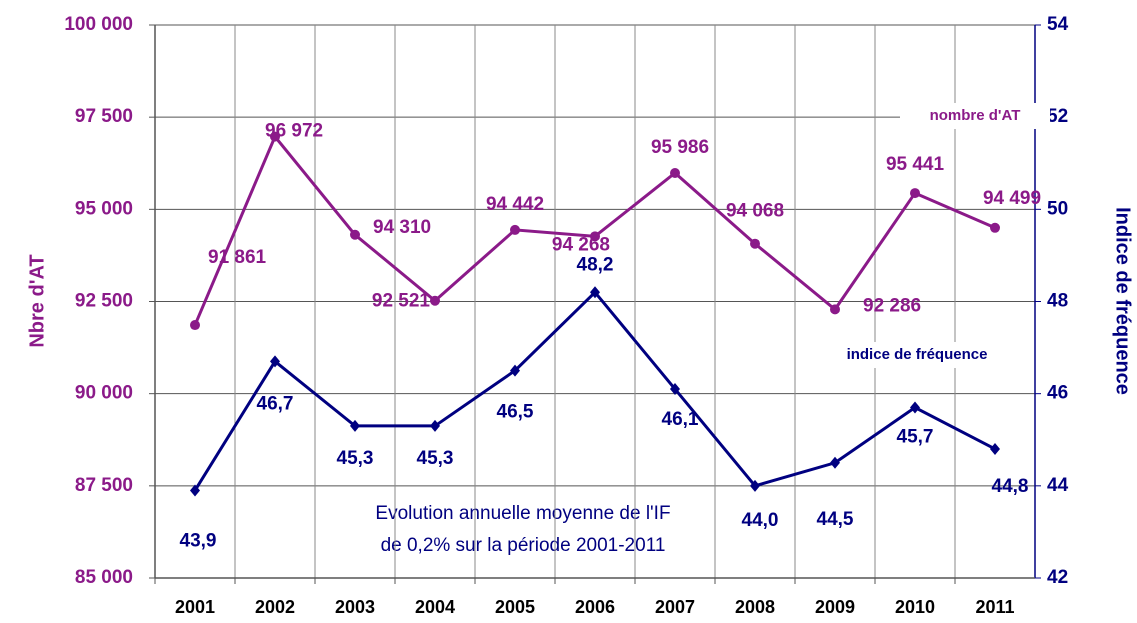 This screenshot has width=1137, height=623. What do you see at coordinates (892, 305) in the screenshot?
I see `data-label: 92 286` at bounding box center [892, 305].